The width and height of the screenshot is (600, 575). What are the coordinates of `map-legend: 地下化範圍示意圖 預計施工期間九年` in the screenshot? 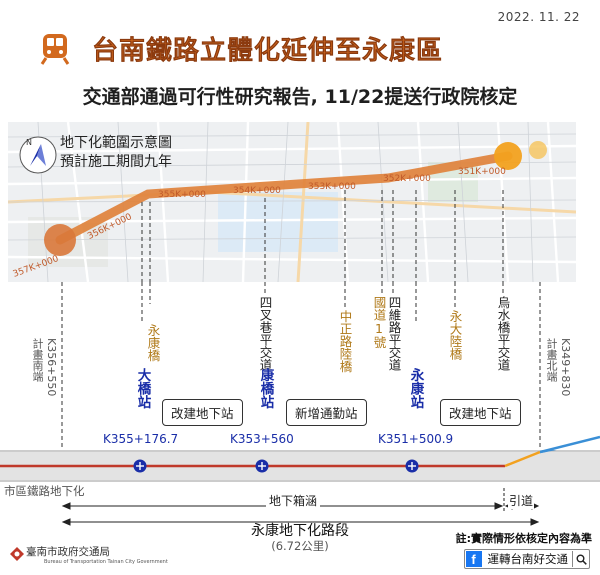 It's located at (116, 153).